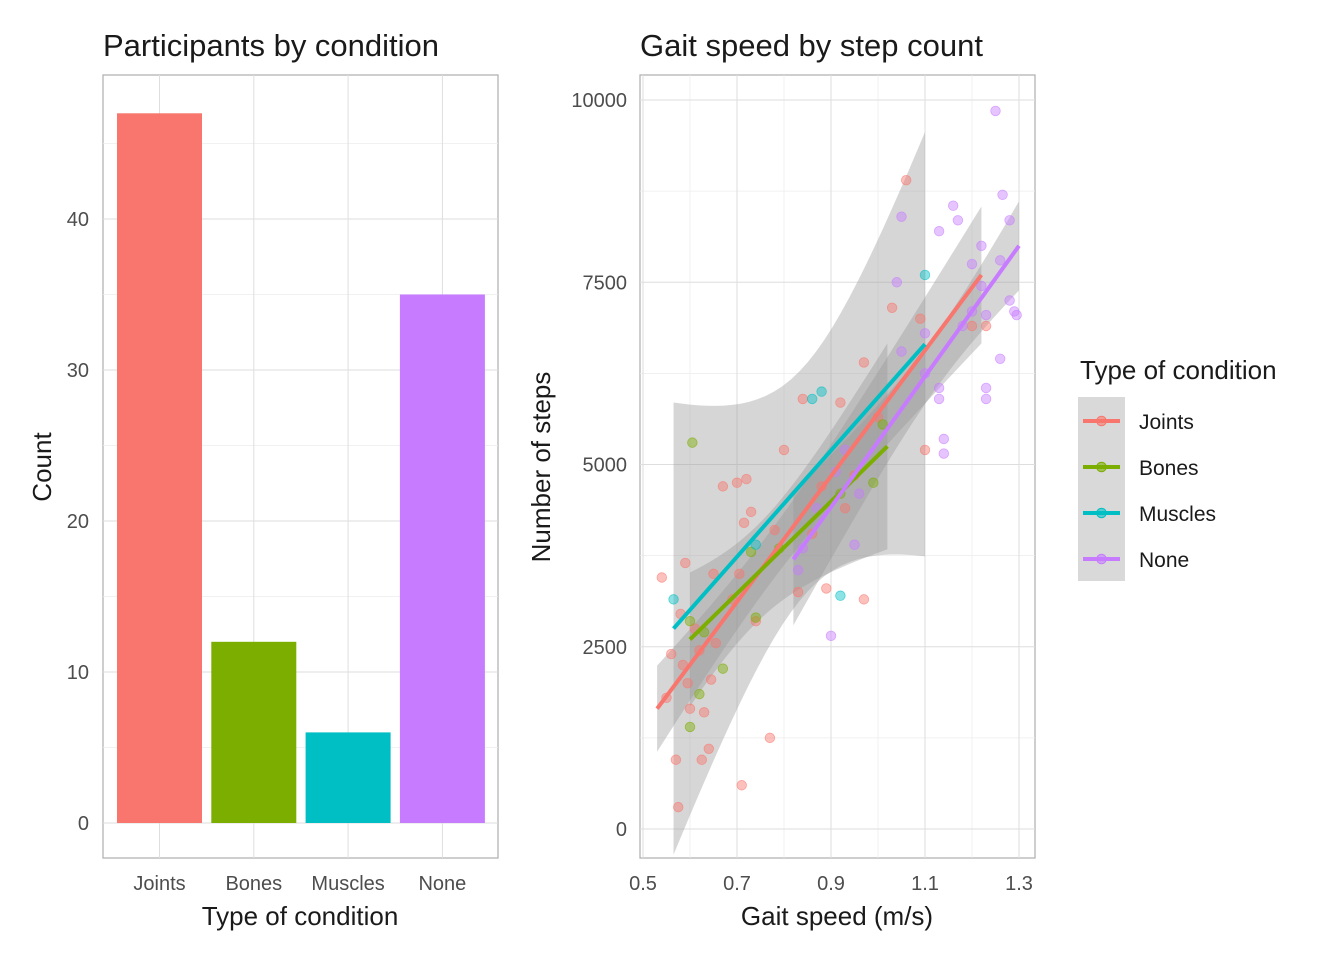  I want to click on legend-key-point, so click(1101, 513).